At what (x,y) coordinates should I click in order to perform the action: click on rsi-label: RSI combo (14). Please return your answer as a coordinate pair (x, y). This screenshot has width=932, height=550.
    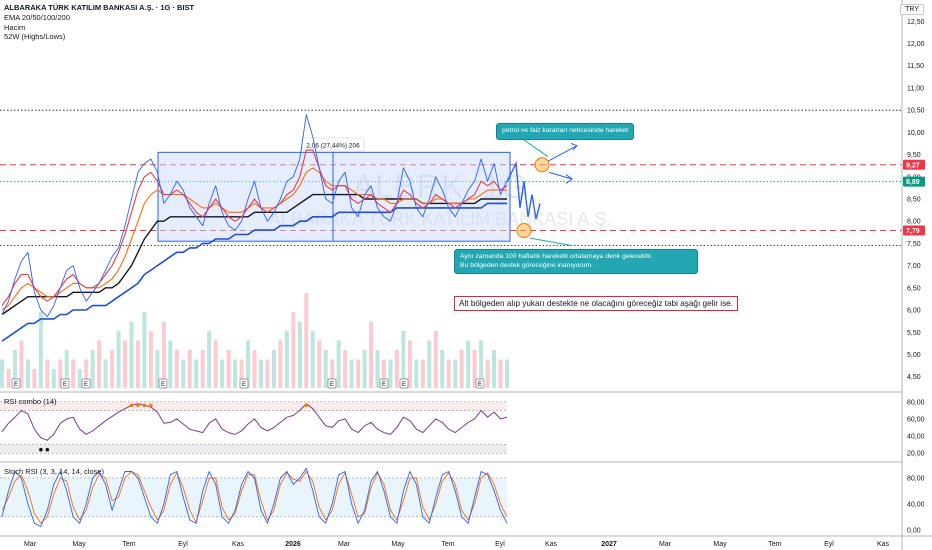
    Looking at the image, I should click on (30, 401).